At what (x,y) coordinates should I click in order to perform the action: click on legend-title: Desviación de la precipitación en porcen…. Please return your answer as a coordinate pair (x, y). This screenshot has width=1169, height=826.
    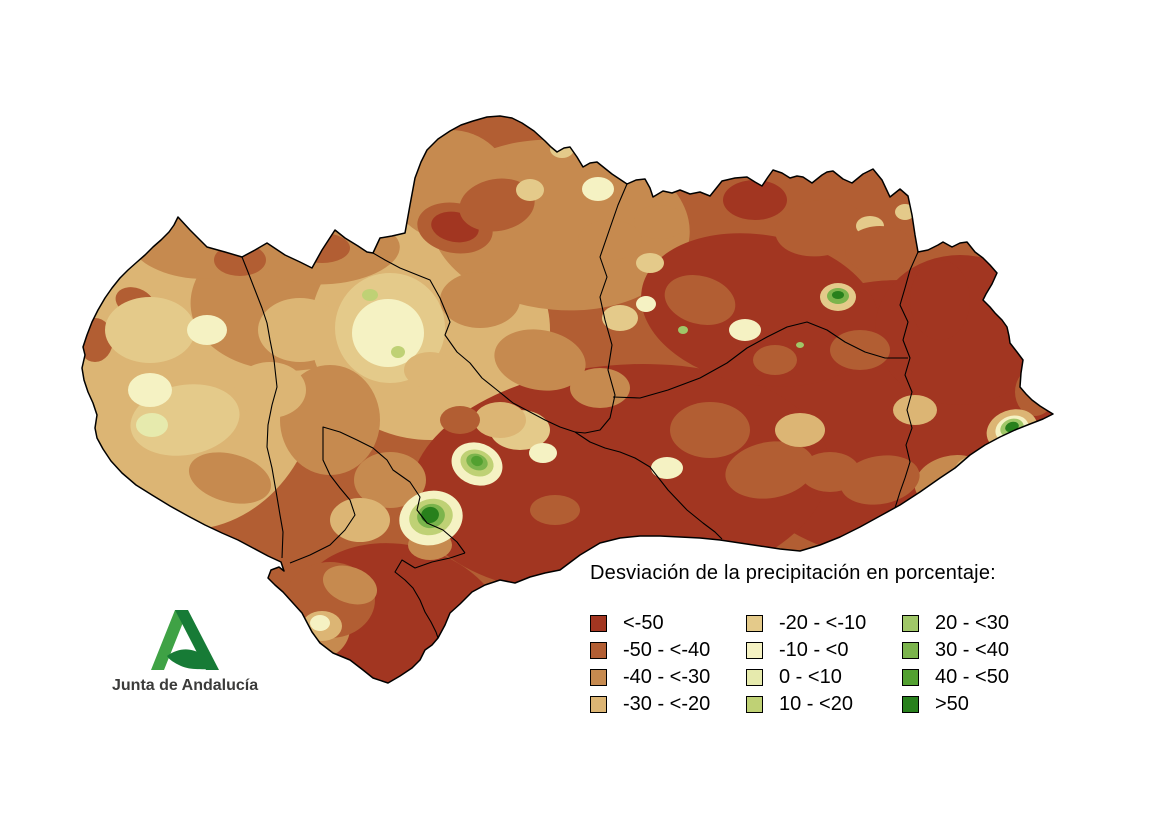
    Looking at the image, I should click on (793, 573).